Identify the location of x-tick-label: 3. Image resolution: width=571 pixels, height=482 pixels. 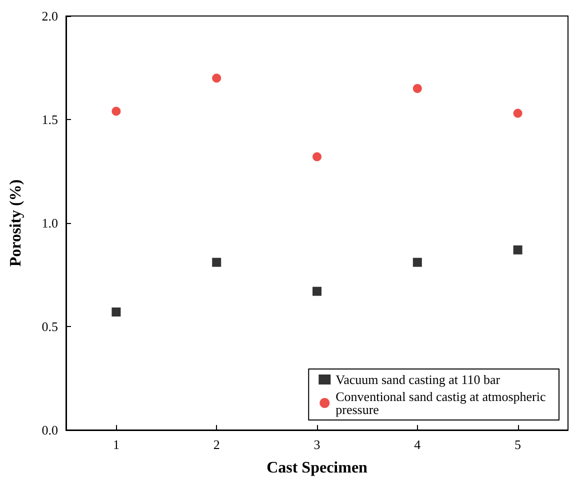
(317, 444).